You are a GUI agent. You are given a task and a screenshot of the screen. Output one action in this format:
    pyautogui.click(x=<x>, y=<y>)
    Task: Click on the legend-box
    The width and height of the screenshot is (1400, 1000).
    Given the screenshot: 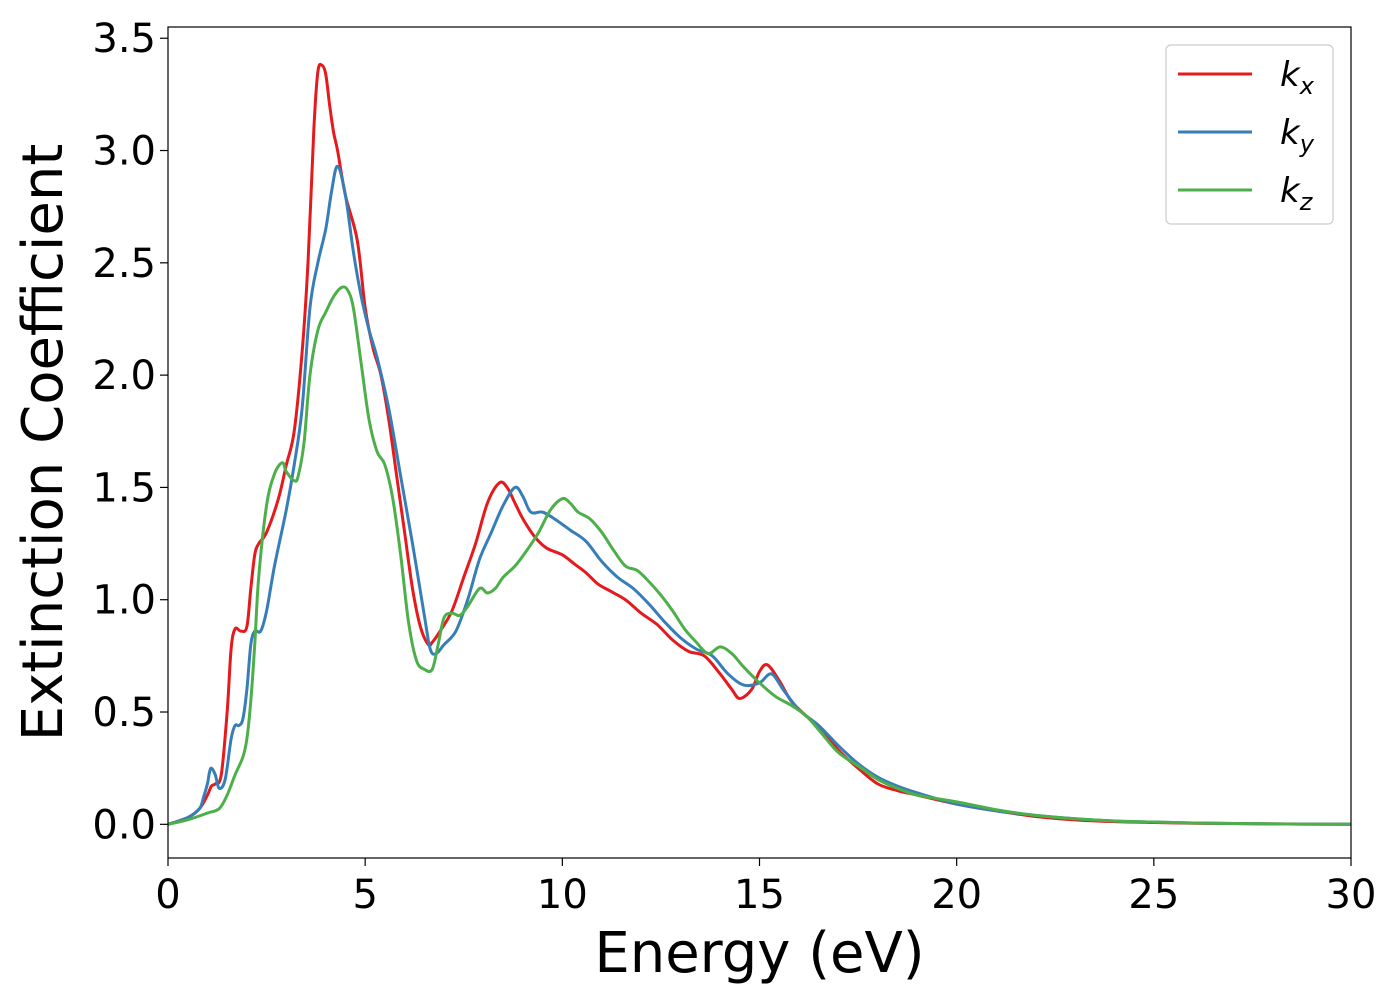 What is the action you would take?
    pyautogui.click(x=1249, y=134)
    